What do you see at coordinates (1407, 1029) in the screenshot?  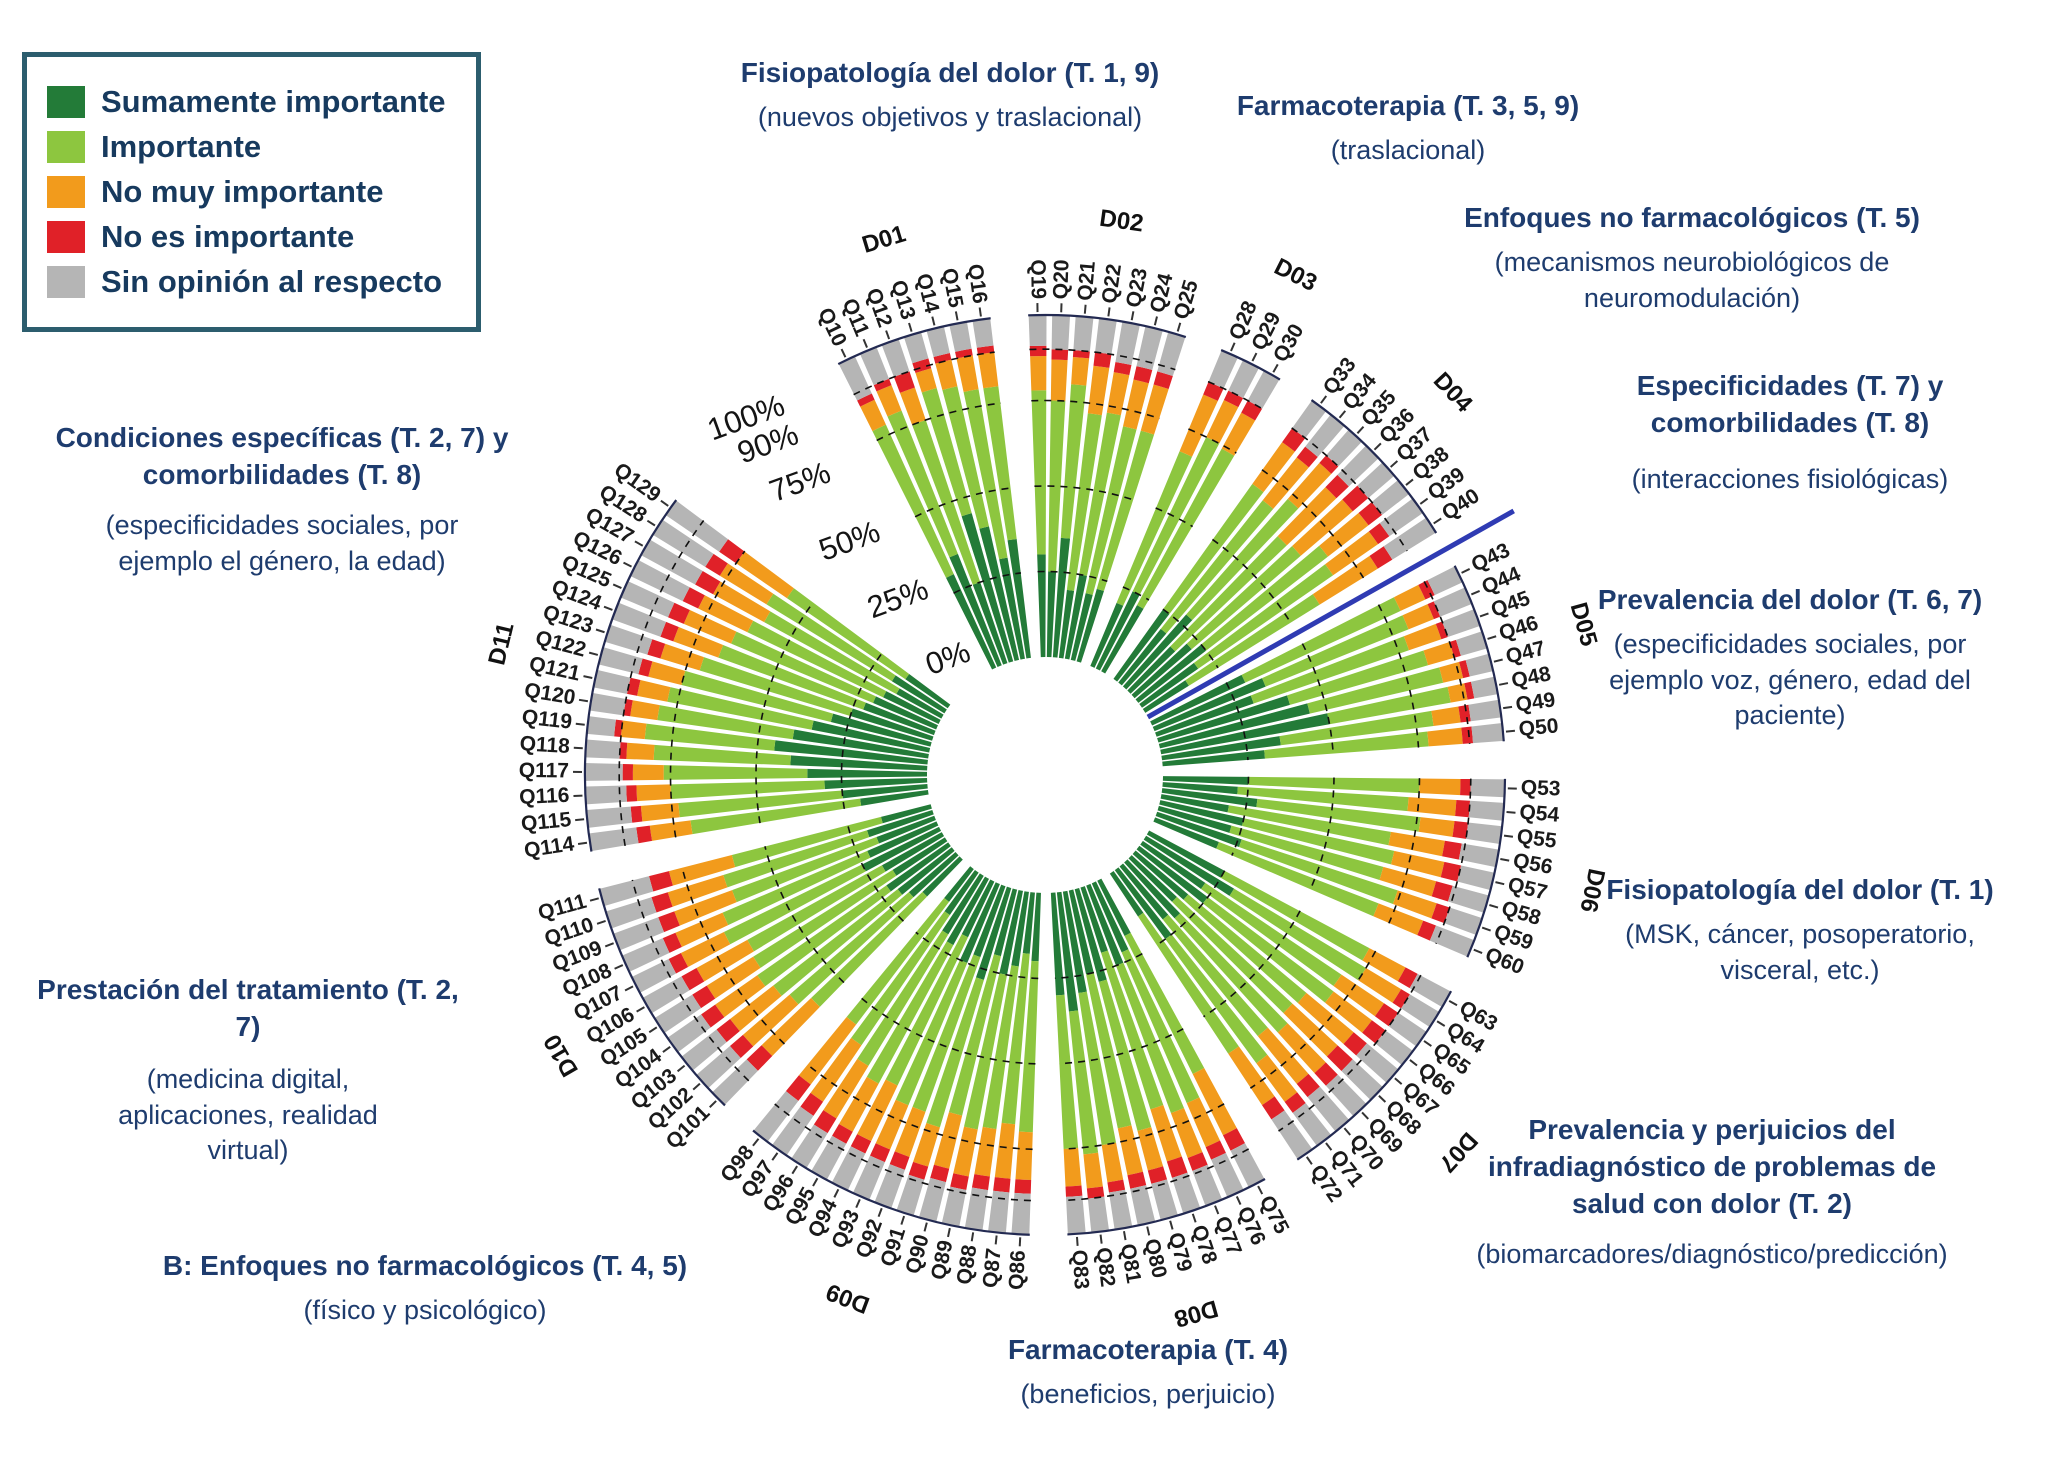 I see `bar-segment-Q65` at bounding box center [1407, 1029].